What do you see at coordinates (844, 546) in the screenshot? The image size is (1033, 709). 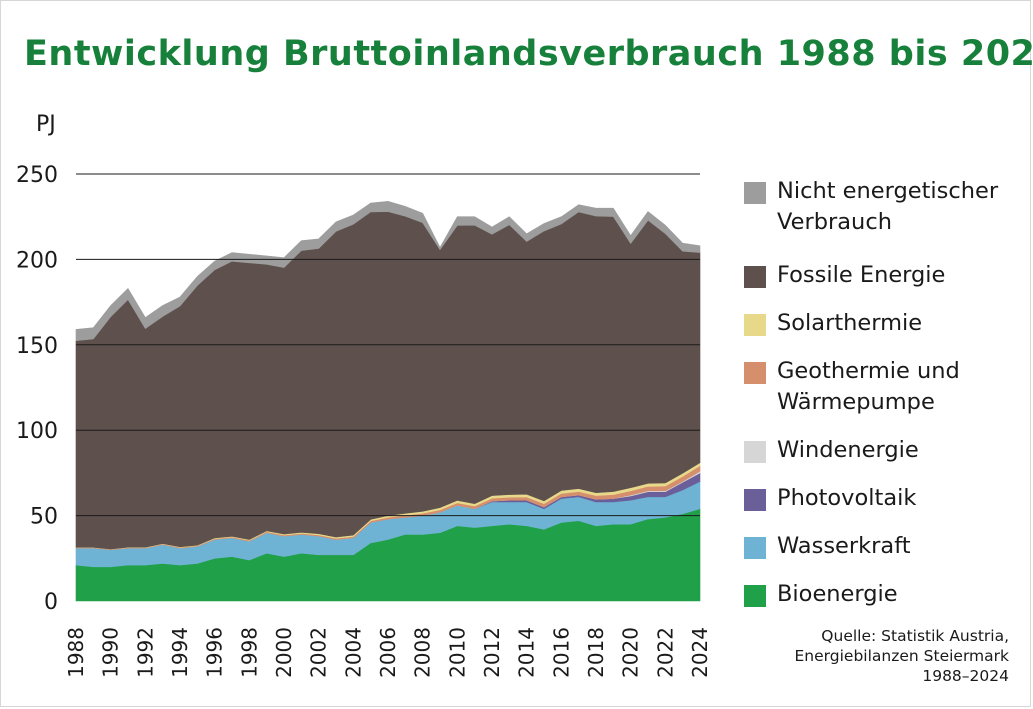 I see `legend-label: Wasserkraft` at bounding box center [844, 546].